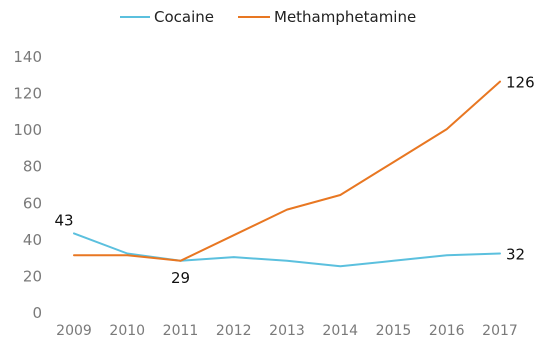 This screenshot has height=343, width=534. I want to click on x-tick-label: 2011, so click(181, 331).